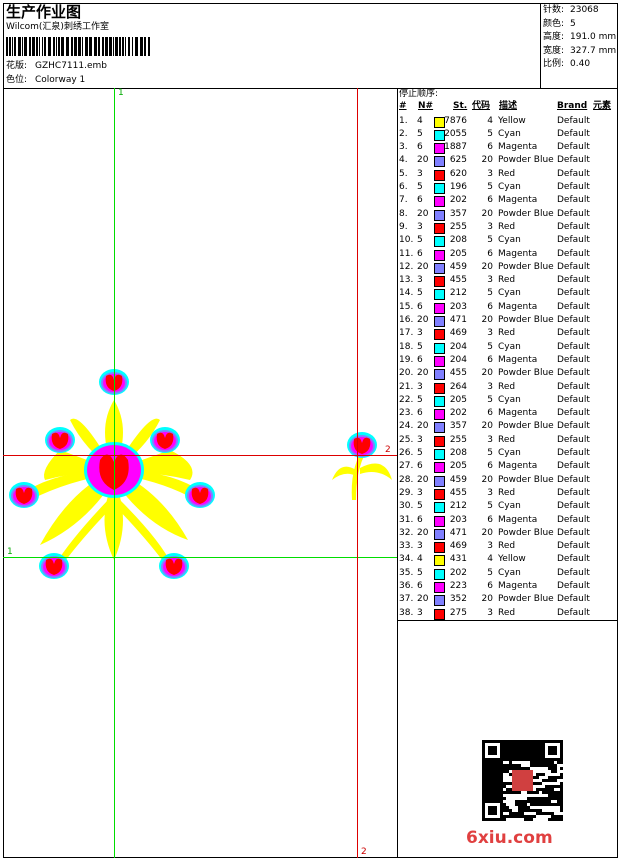 The width and height of the screenshot is (620, 860). Describe the element at coordinates (458, 333) in the screenshot. I see `stitches: 469` at that location.